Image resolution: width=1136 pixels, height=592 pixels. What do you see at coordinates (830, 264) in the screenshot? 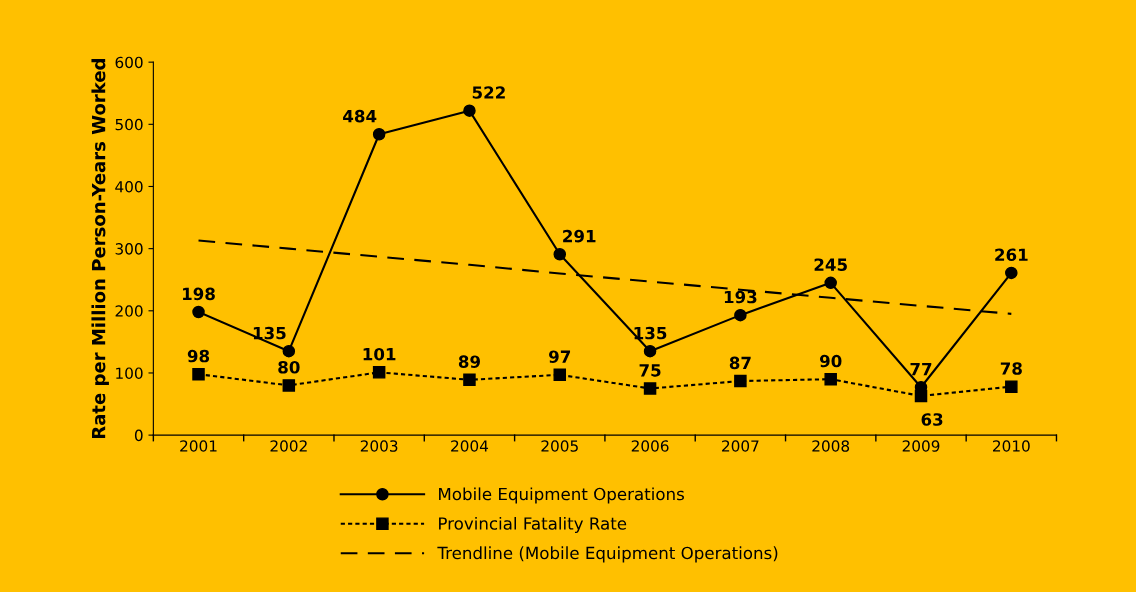
I see `data-label: 245` at bounding box center [830, 264].